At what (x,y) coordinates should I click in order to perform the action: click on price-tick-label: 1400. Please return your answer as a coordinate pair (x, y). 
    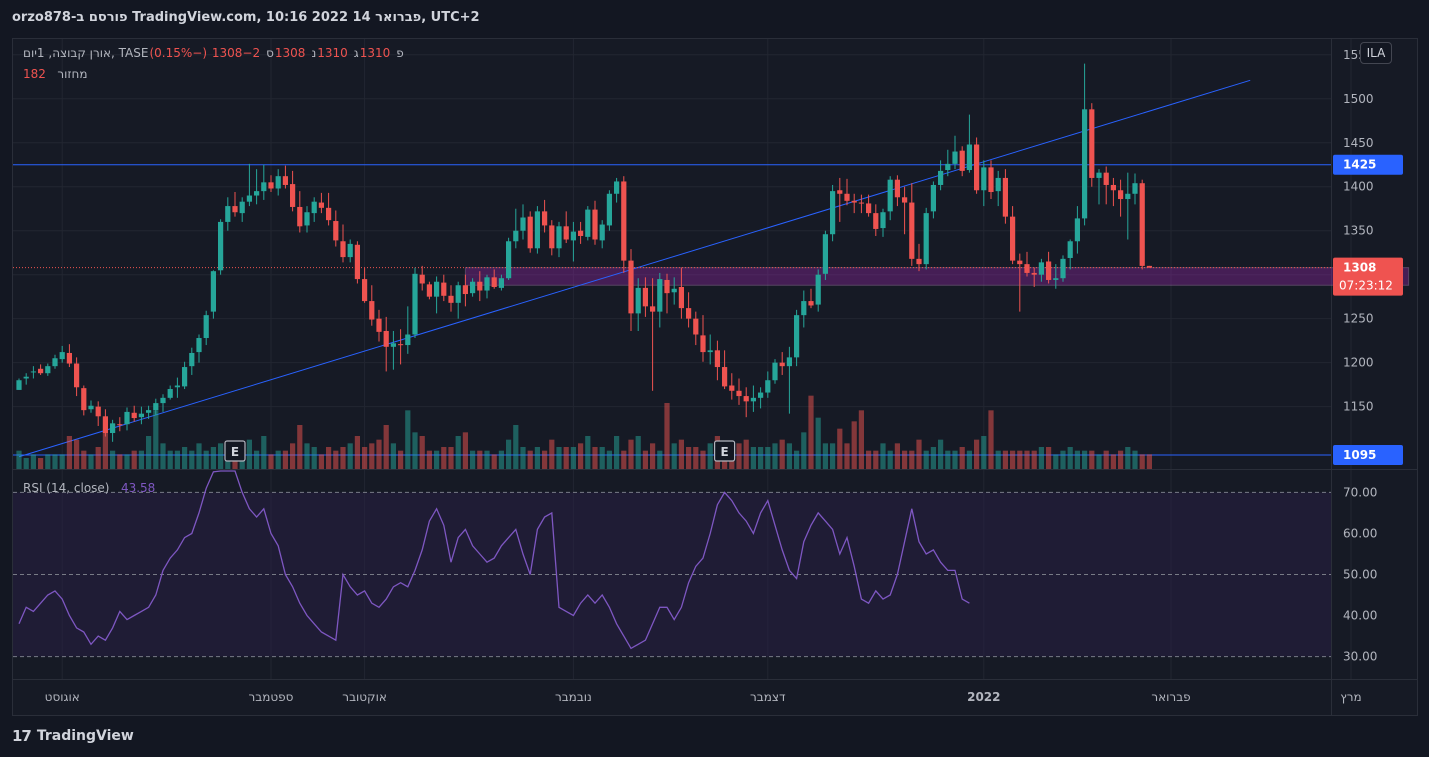
    Looking at the image, I should click on (1358, 187).